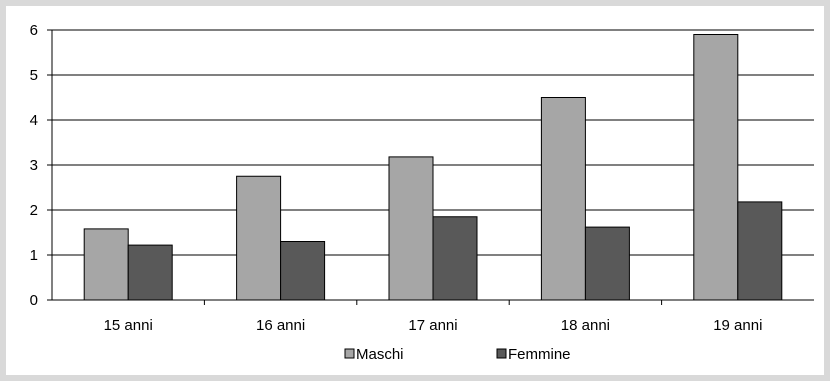 Image resolution: width=830 pixels, height=381 pixels. What do you see at coordinates (34, 210) in the screenshot?
I see `y-tick-label: 2` at bounding box center [34, 210].